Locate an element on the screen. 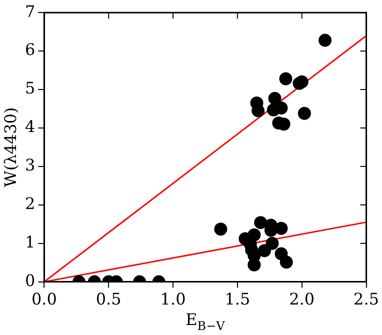 This screenshot has height=335, width=382. y-tick-label: 6 is located at coordinates (30, 50).